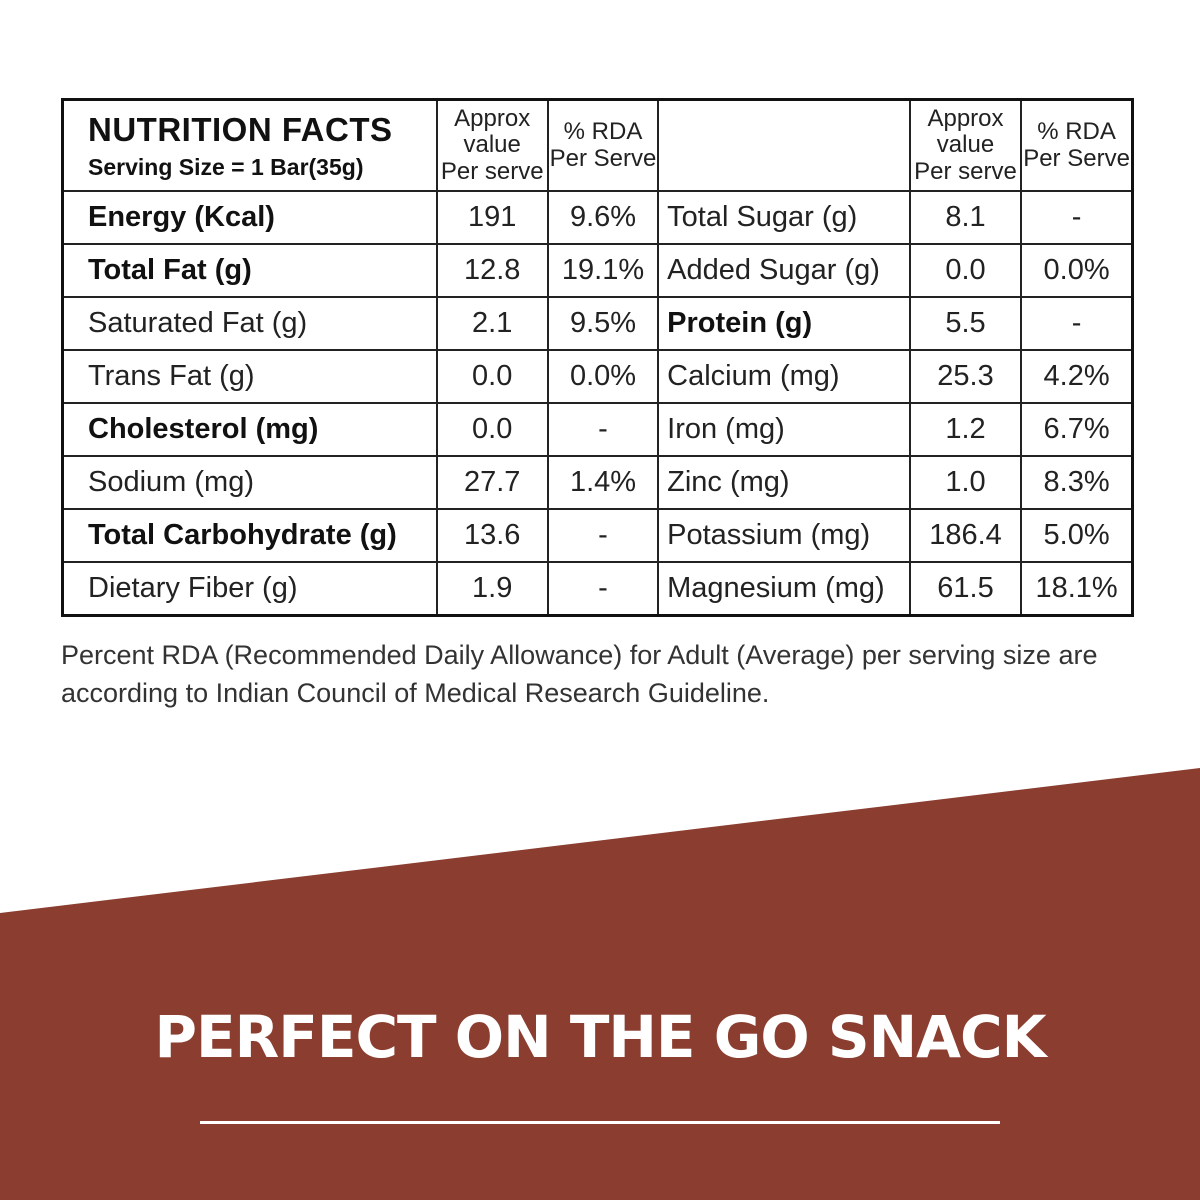 This screenshot has width=1200, height=1200. Describe the element at coordinates (600, 1122) in the screenshot. I see `tagline-underline` at that location.